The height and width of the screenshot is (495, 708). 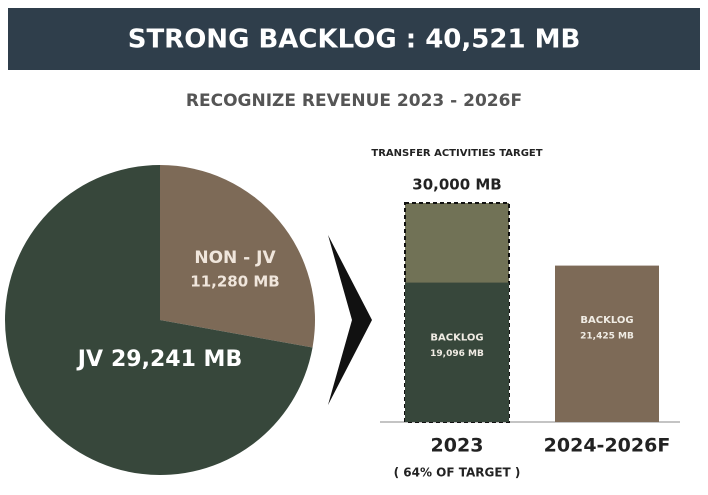 I want to click on title: STRONG BACKLOG : 40,521 MB, so click(x=354, y=40).